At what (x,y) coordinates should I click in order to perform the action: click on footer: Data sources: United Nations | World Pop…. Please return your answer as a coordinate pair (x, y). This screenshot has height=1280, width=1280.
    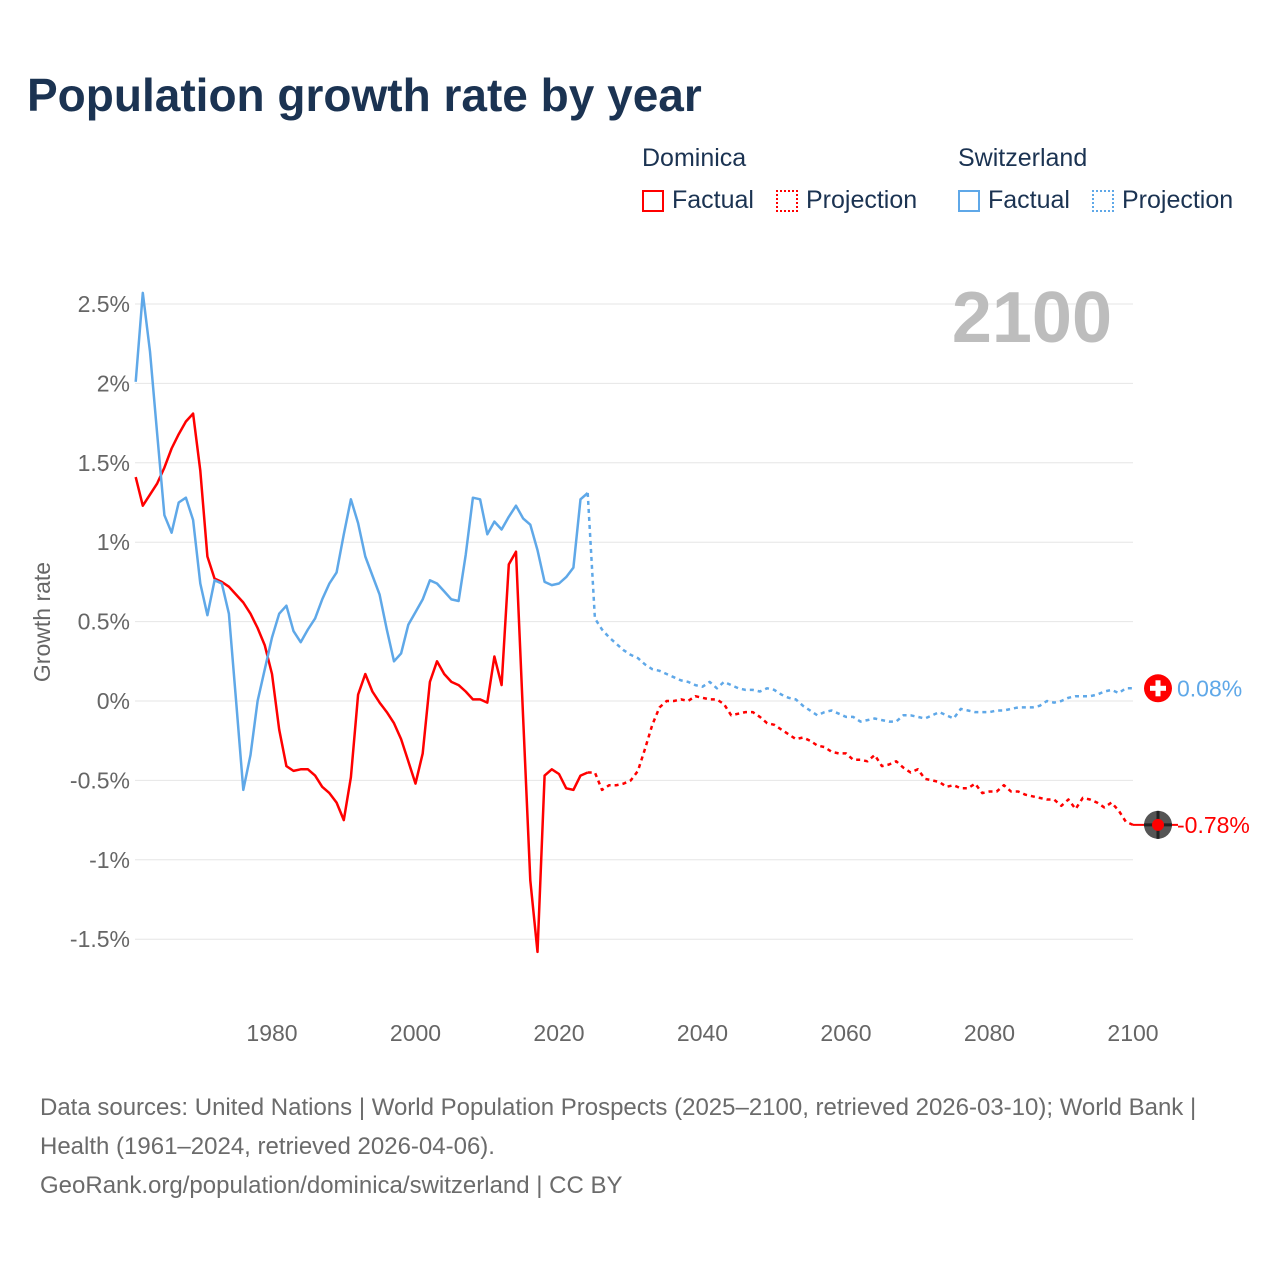
    Looking at the image, I should click on (640, 1146).